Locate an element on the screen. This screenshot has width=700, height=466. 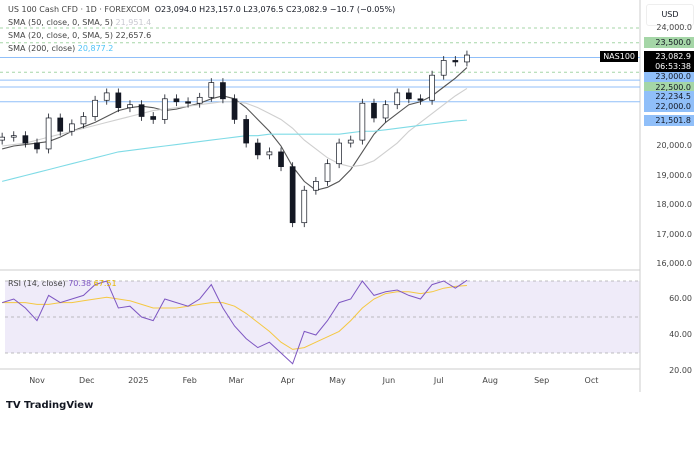
sma200-legend: SMA (200, close) 20,877.2 is located at coordinates (60, 48).